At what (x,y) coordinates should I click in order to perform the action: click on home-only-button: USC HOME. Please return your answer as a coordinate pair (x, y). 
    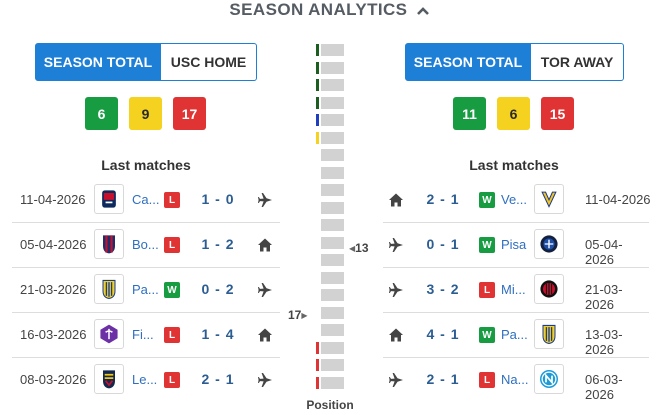
    Looking at the image, I should click on (209, 62).